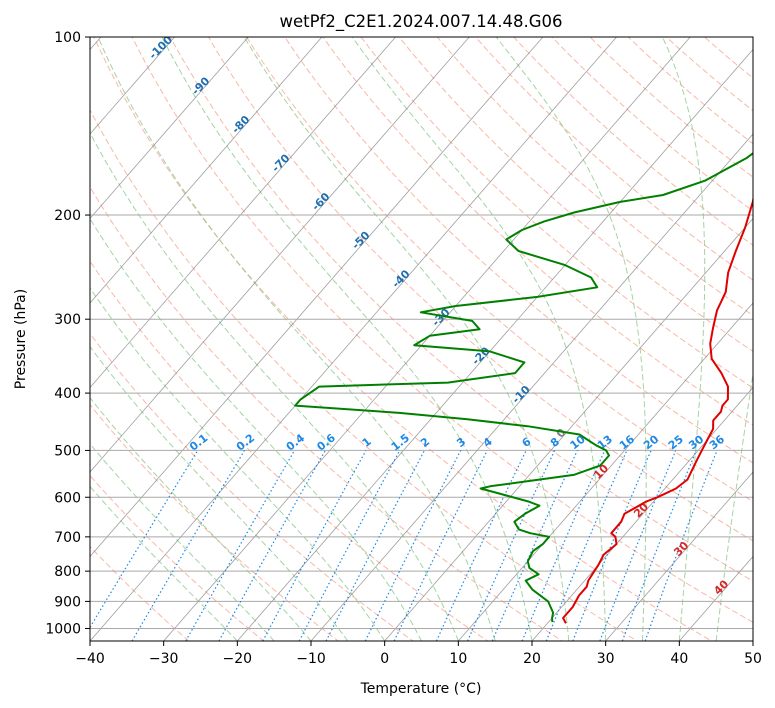 The width and height of the screenshot is (775, 708). What do you see at coordinates (67, 394) in the screenshot?
I see `y-tick-label: 400` at bounding box center [67, 394].